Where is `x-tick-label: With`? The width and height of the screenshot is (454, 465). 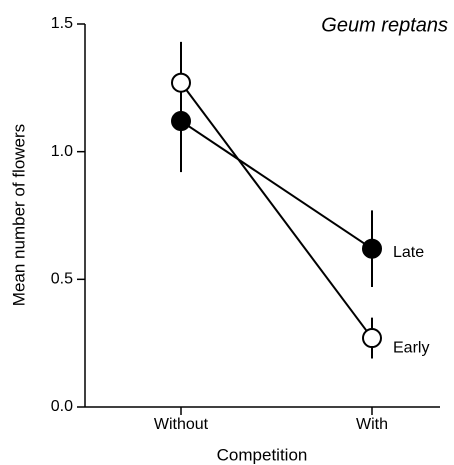
x-tick-label: With is located at coordinates (372, 424).